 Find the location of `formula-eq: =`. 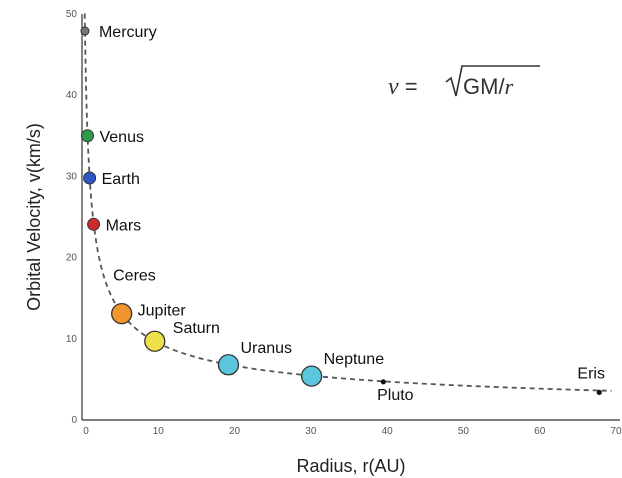

formula-eq: = is located at coordinates (408, 86).